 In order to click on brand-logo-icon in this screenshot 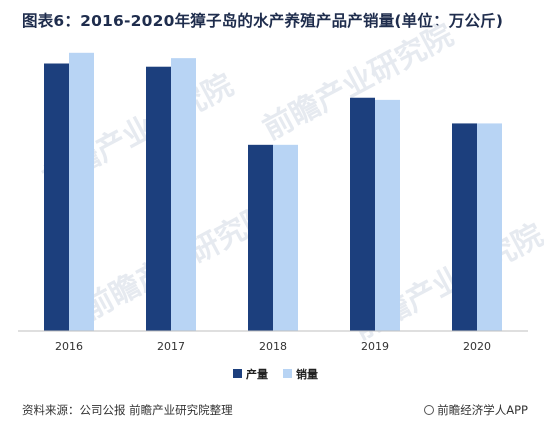, I will do `click(429, 410)`.